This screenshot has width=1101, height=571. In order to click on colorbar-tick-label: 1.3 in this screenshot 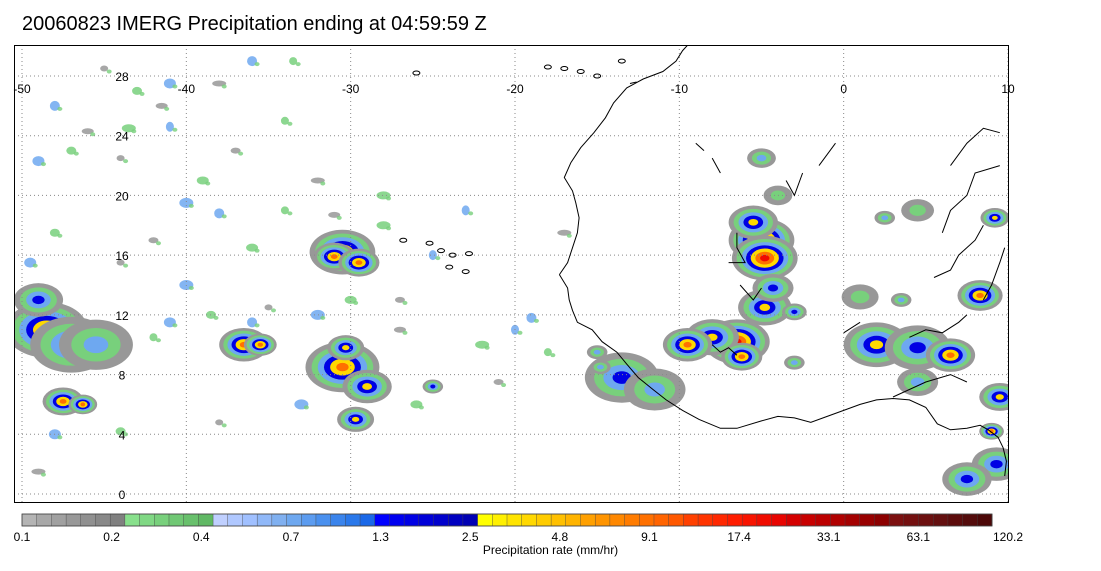, I will do `click(380, 537)`.